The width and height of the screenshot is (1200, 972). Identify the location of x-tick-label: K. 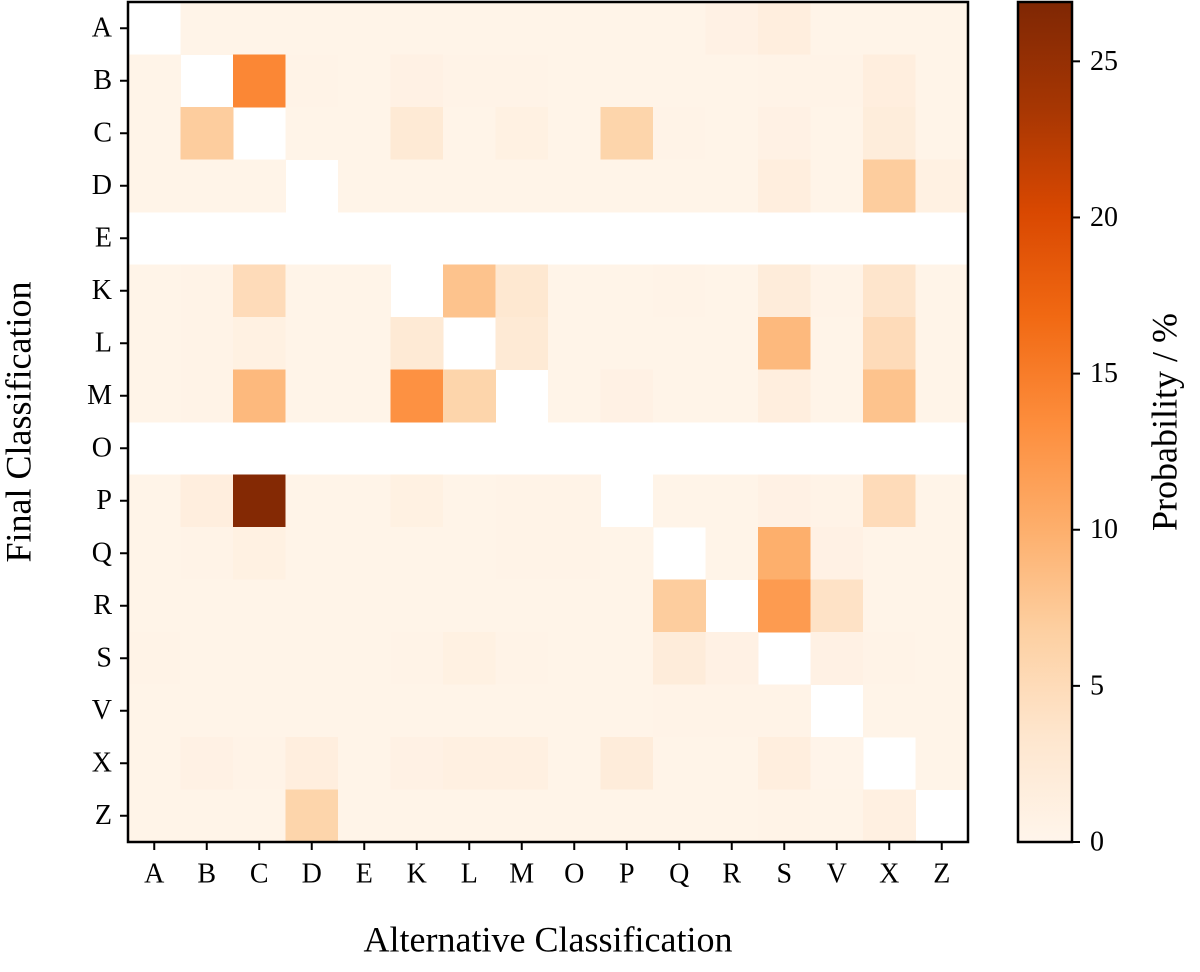
(417, 873).